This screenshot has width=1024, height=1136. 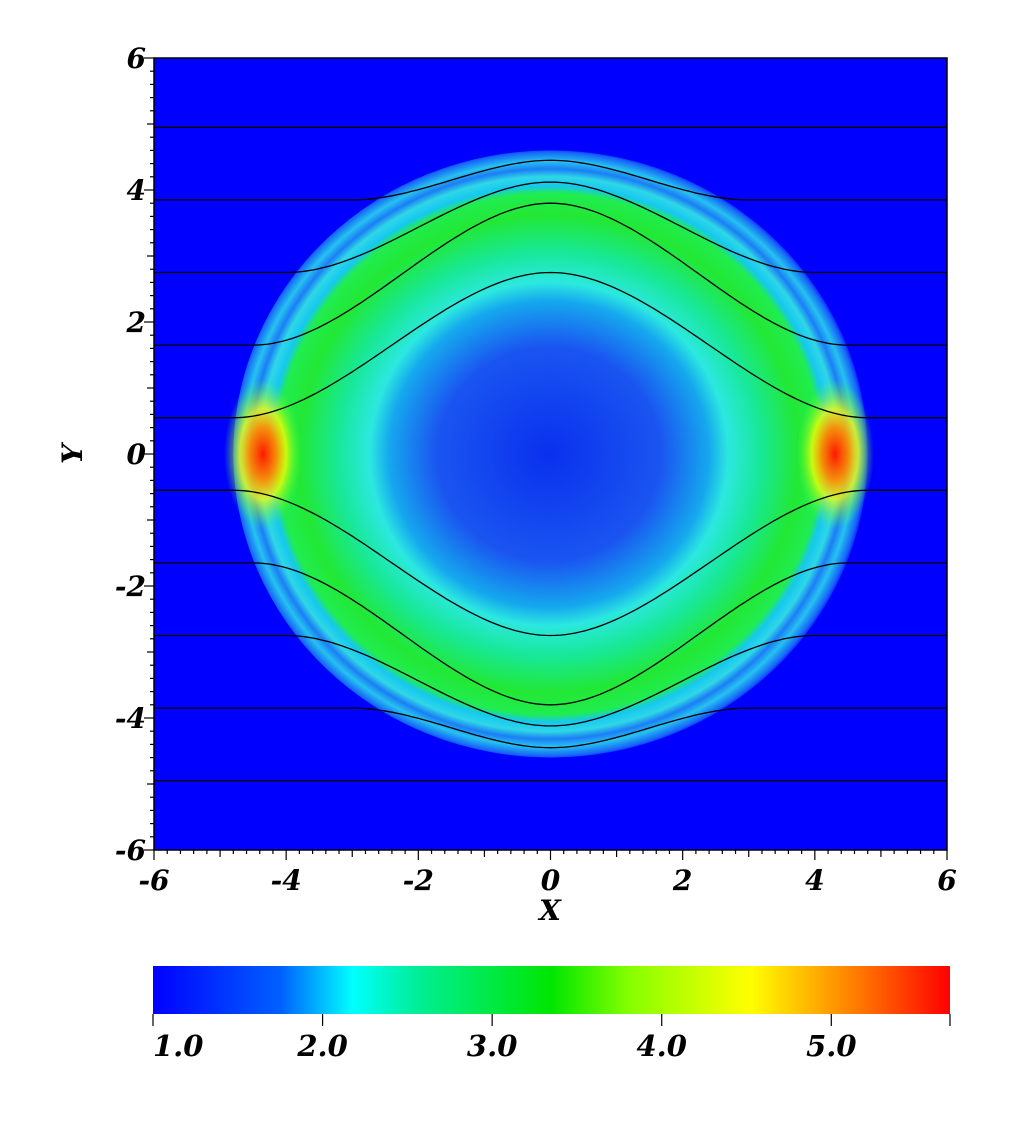 I want to click on x-tick-label: 4, so click(x=814, y=880).